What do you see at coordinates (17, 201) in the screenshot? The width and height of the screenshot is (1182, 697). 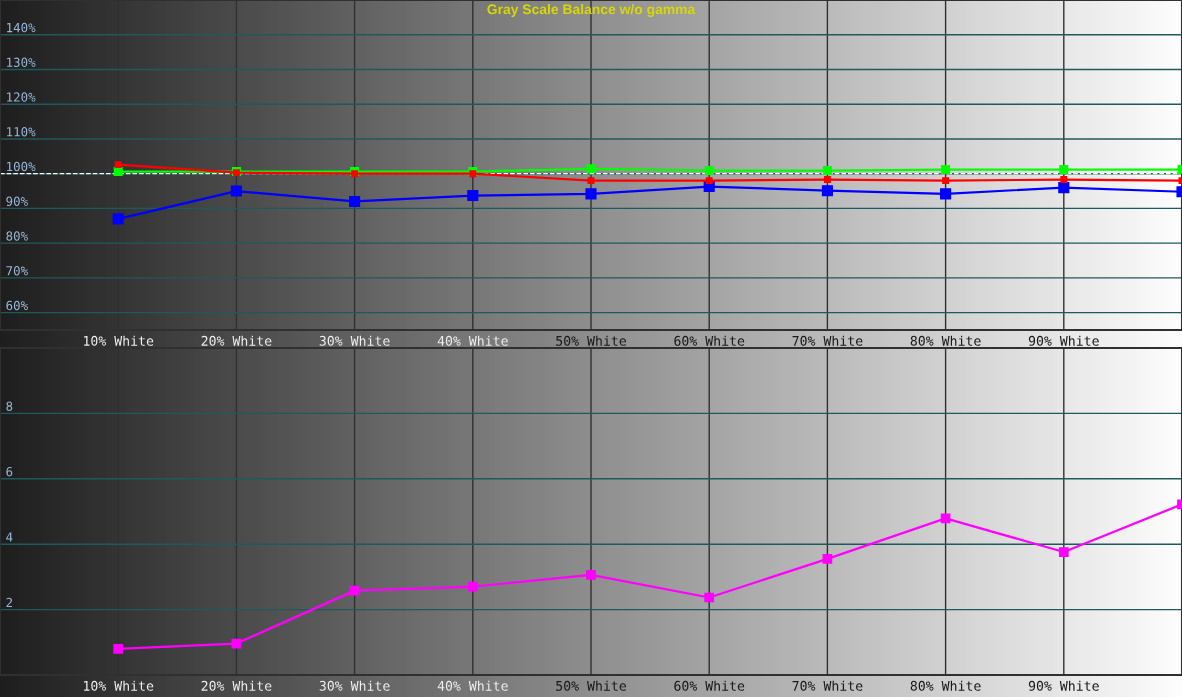 I see `y-tick-label: 90%` at bounding box center [17, 201].